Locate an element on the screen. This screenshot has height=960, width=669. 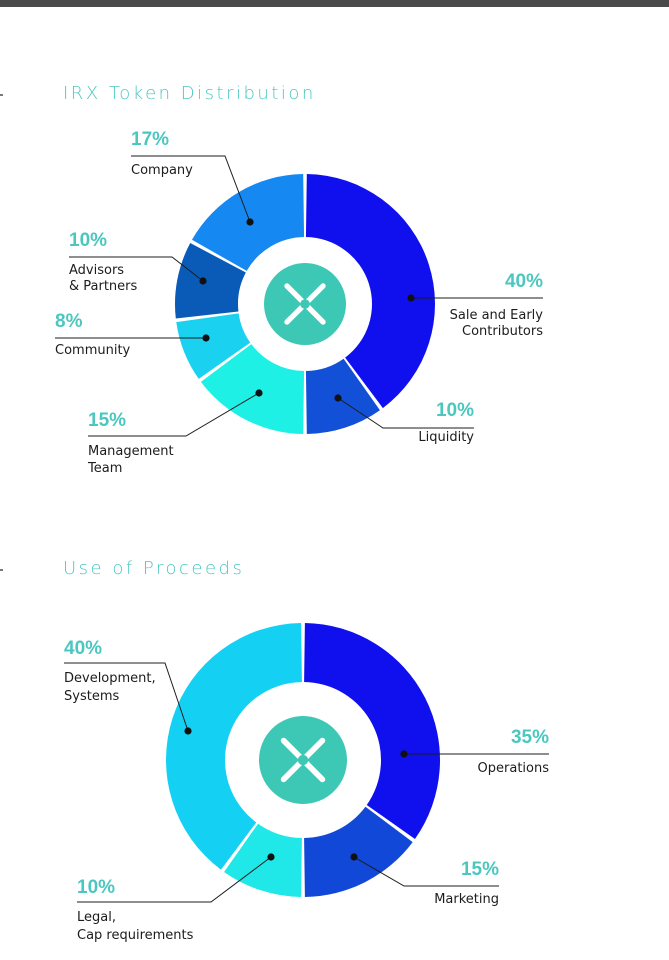
slice-marketing is located at coordinates (358, 851).